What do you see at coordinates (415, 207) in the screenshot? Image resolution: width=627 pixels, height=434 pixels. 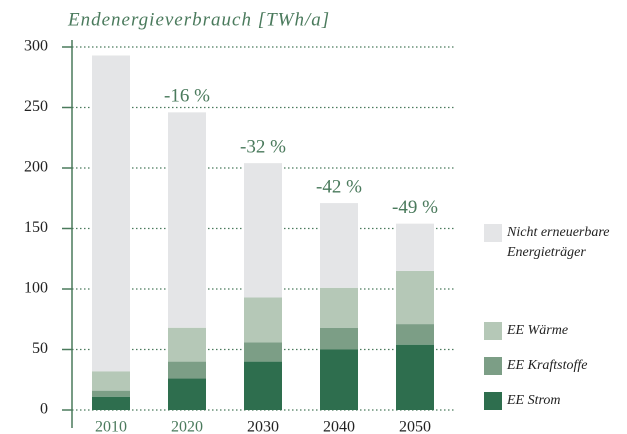 I see `change-label: -49 %` at bounding box center [415, 207].